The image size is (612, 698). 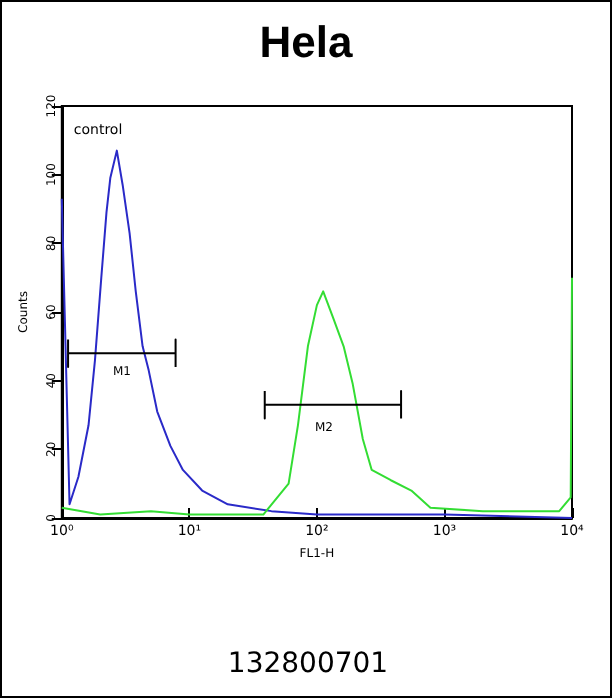 What do you see at coordinates (306, 42) in the screenshot?
I see `chart-title: Hela` at bounding box center [306, 42].